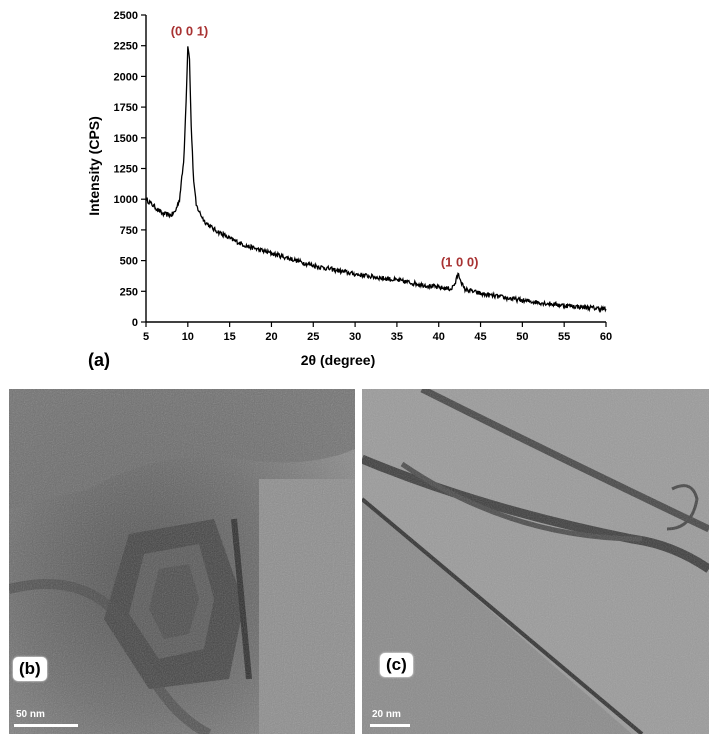 The width and height of the screenshot is (714, 744). I want to click on x-tick-label: 50, so click(522, 337).